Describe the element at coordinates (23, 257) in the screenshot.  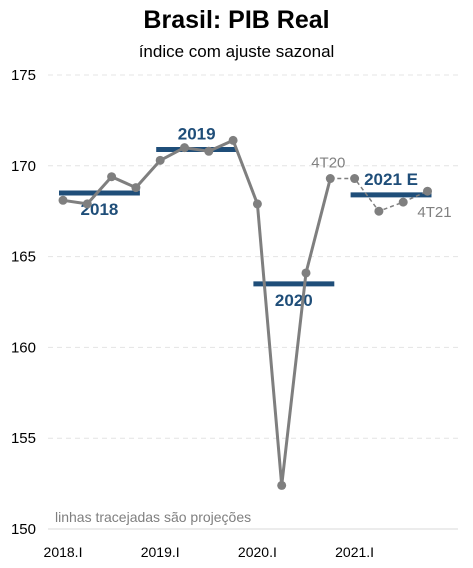
I see `y-tick-label: 165` at that location.